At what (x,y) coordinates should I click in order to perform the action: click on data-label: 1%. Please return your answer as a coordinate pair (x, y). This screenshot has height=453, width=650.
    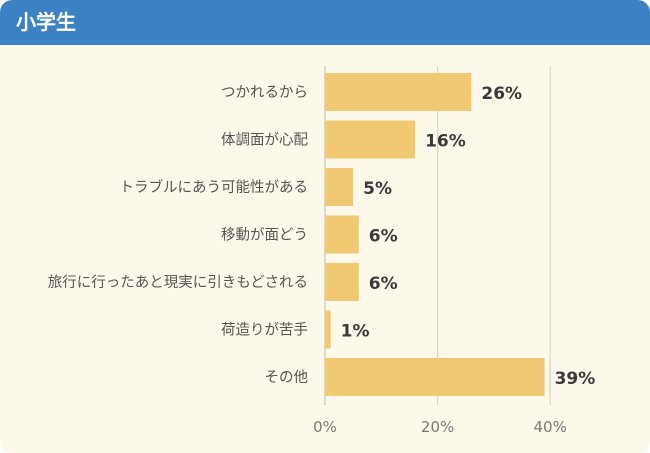
    Looking at the image, I should click on (355, 332).